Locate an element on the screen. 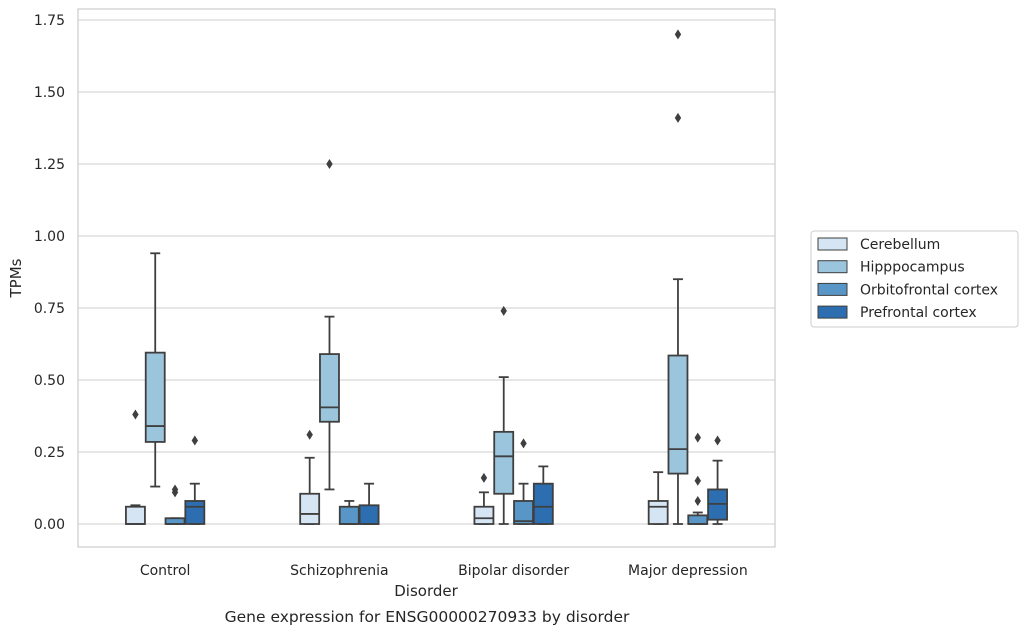 Image resolution: width=1028 pixels, height=634 pixels. y-tick-label: 1.00 is located at coordinates (49, 237).